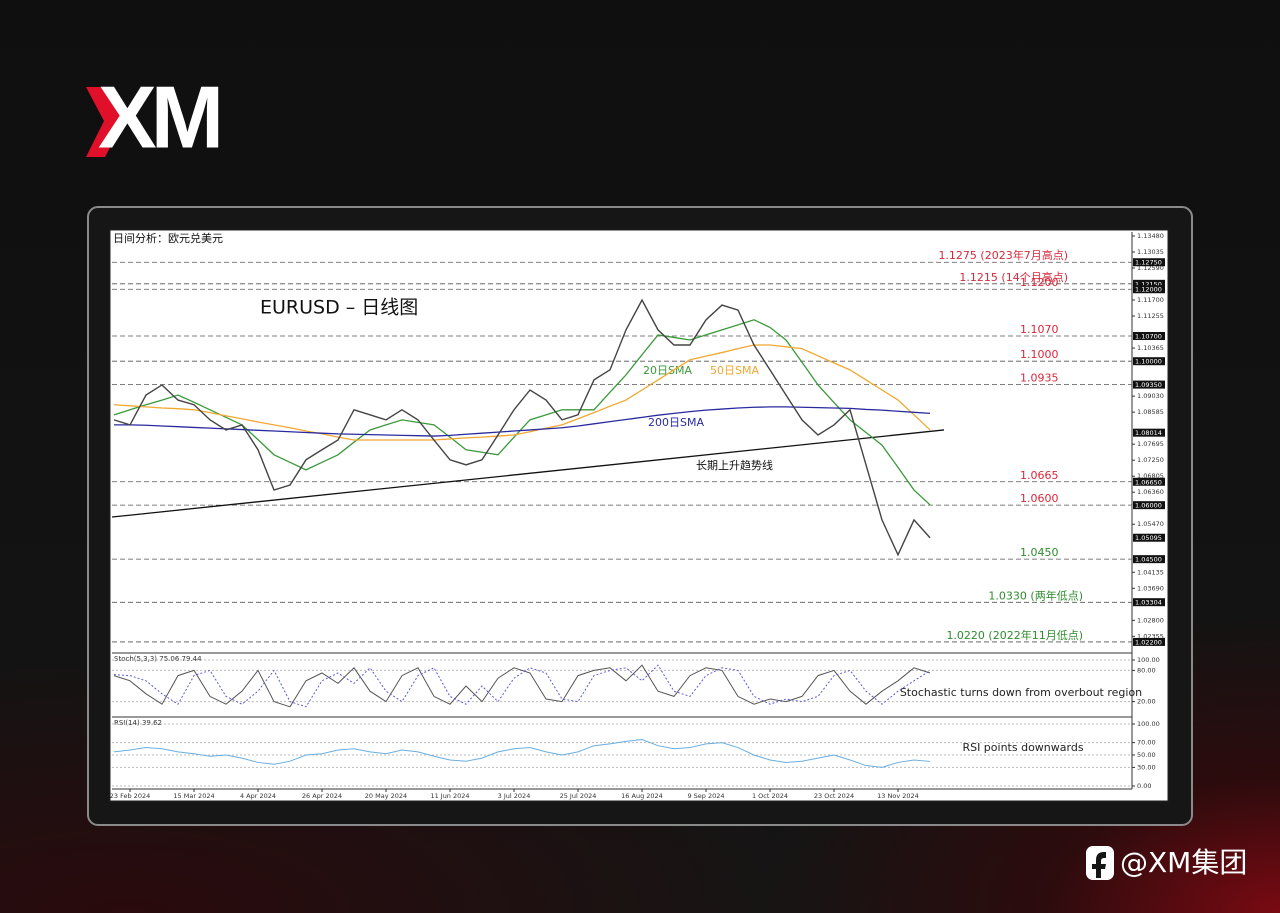 Image resolution: width=1280 pixels, height=913 pixels. Describe the element at coordinates (1150, 476) in the screenshot. I see `y-tick-label: 1.06805` at that location.